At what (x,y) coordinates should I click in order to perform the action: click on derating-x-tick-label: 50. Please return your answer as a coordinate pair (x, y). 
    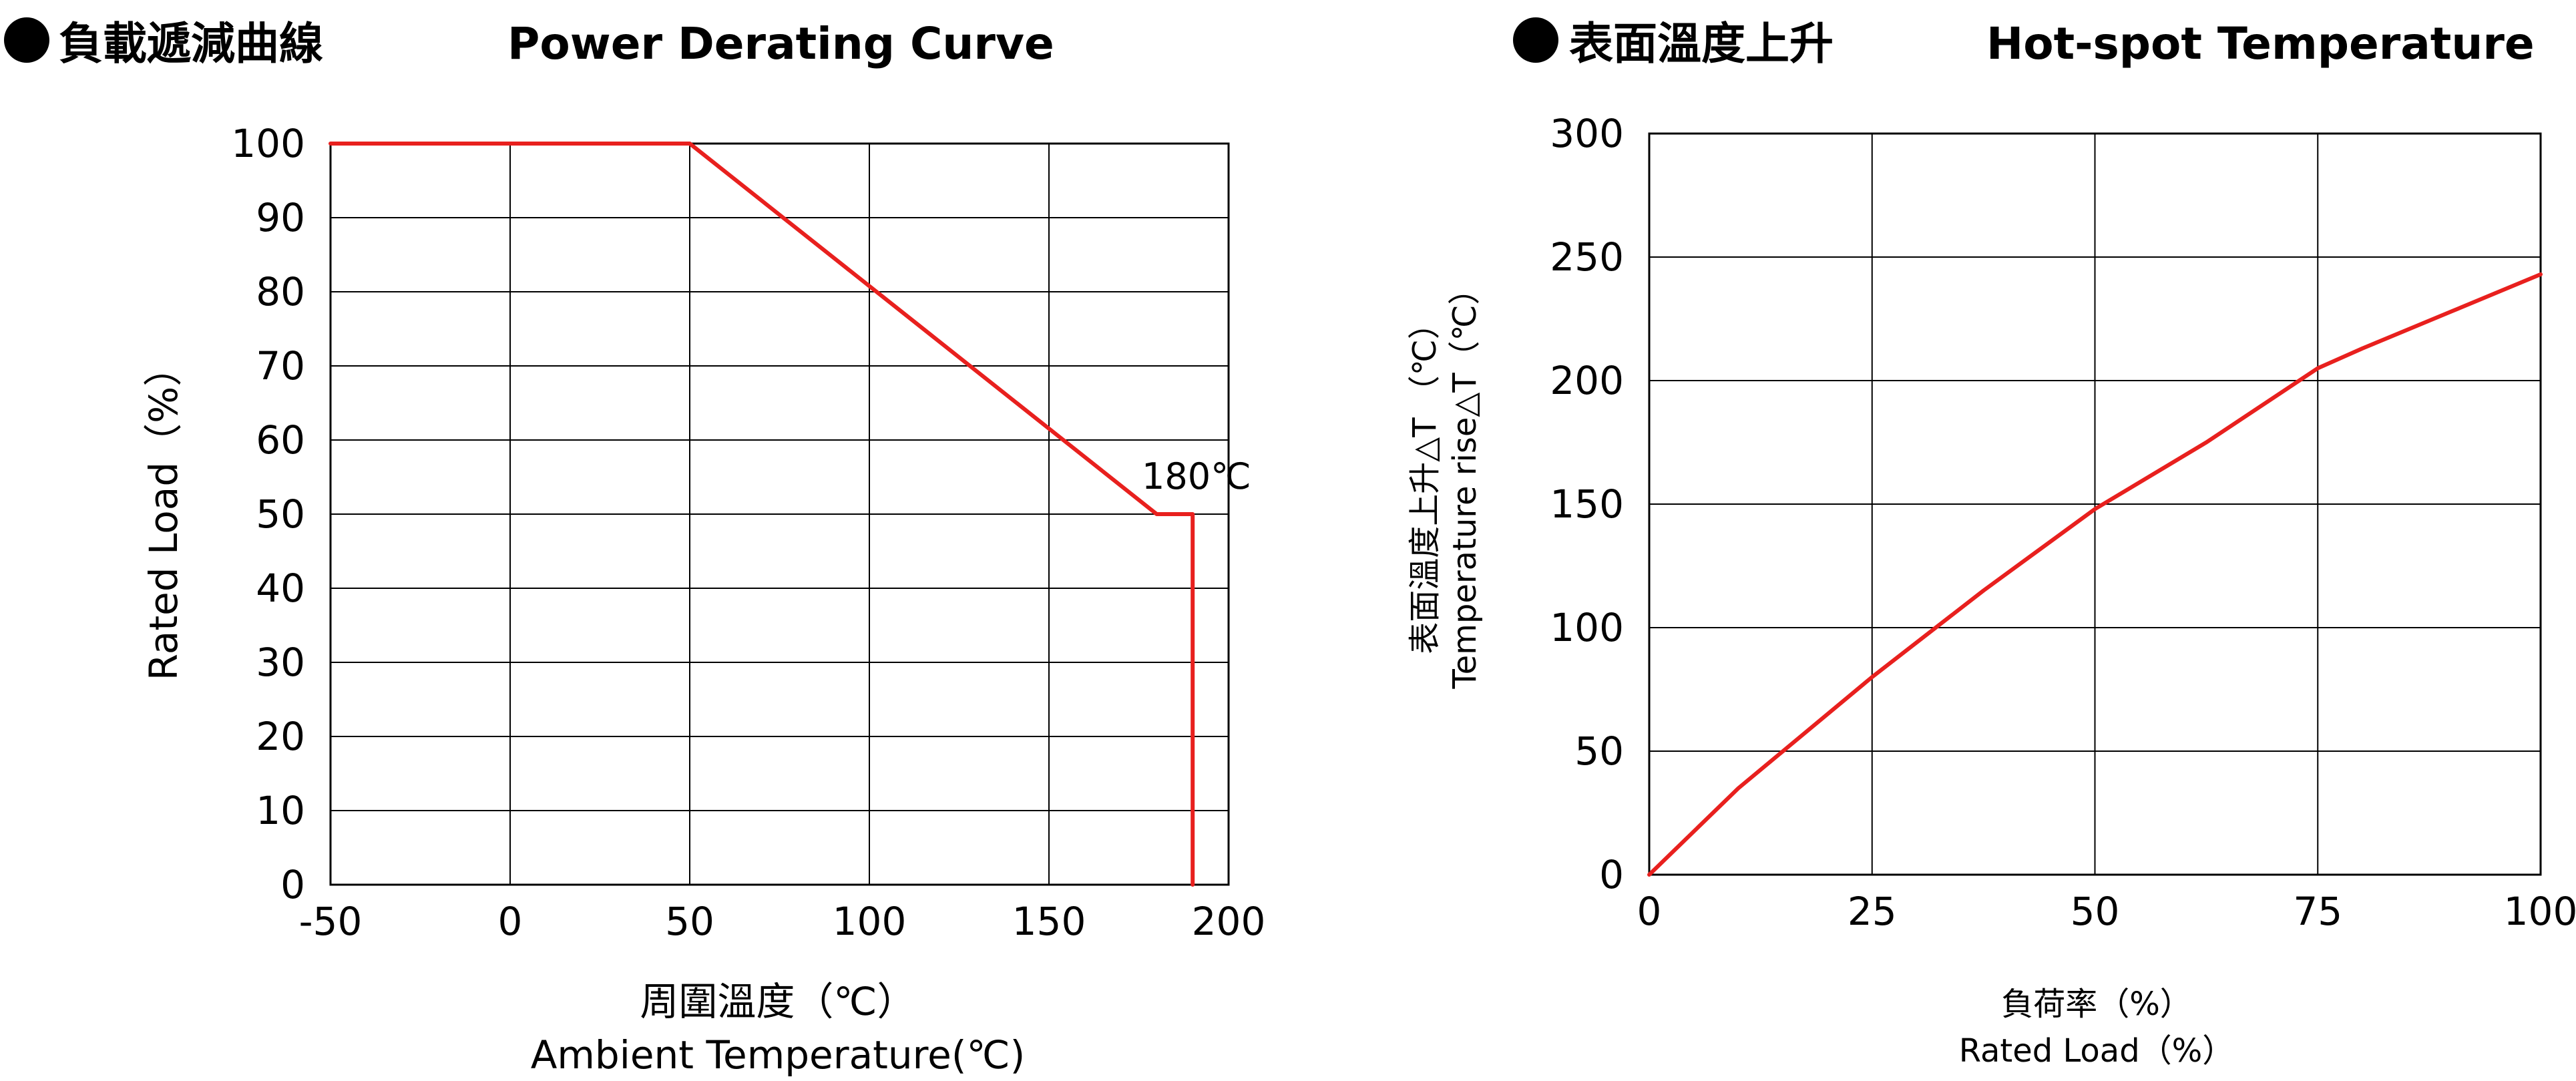
    Looking at the image, I should click on (689, 921).